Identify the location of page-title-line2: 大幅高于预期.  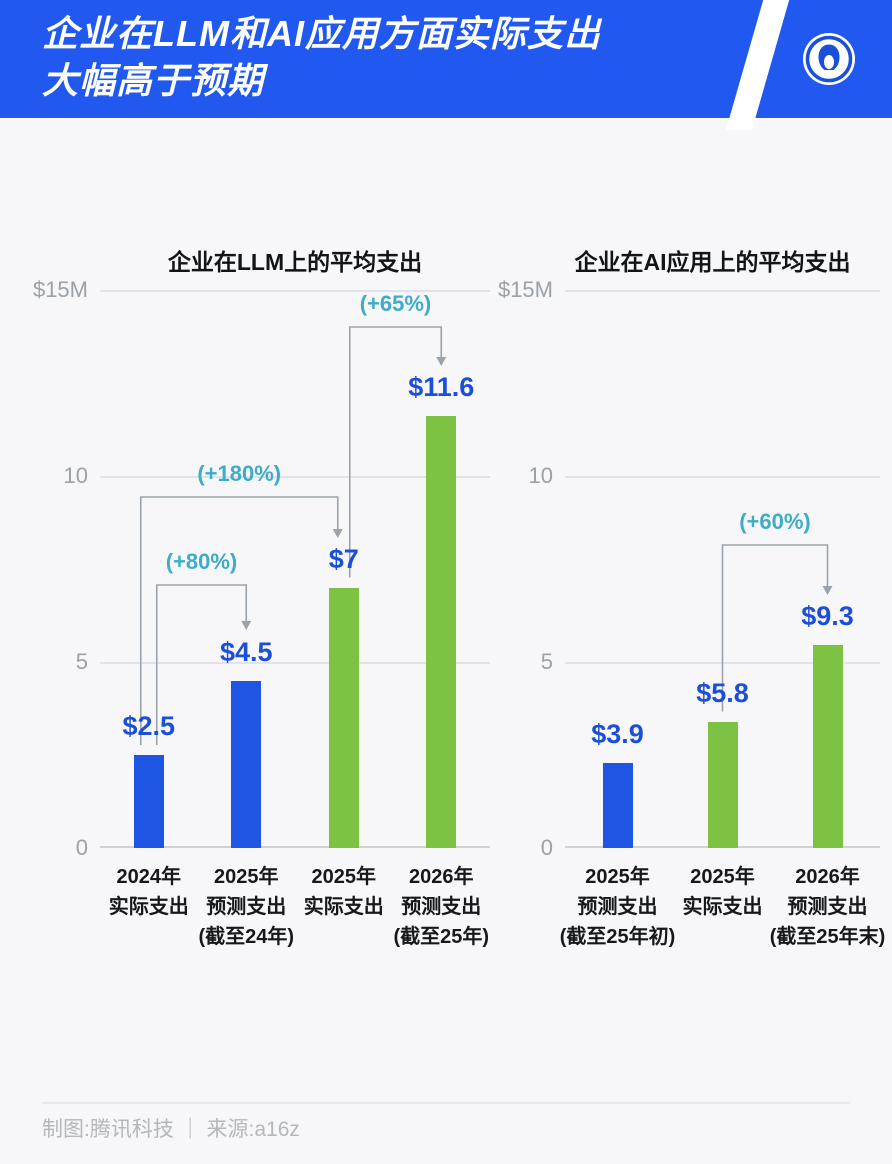
(153, 80).